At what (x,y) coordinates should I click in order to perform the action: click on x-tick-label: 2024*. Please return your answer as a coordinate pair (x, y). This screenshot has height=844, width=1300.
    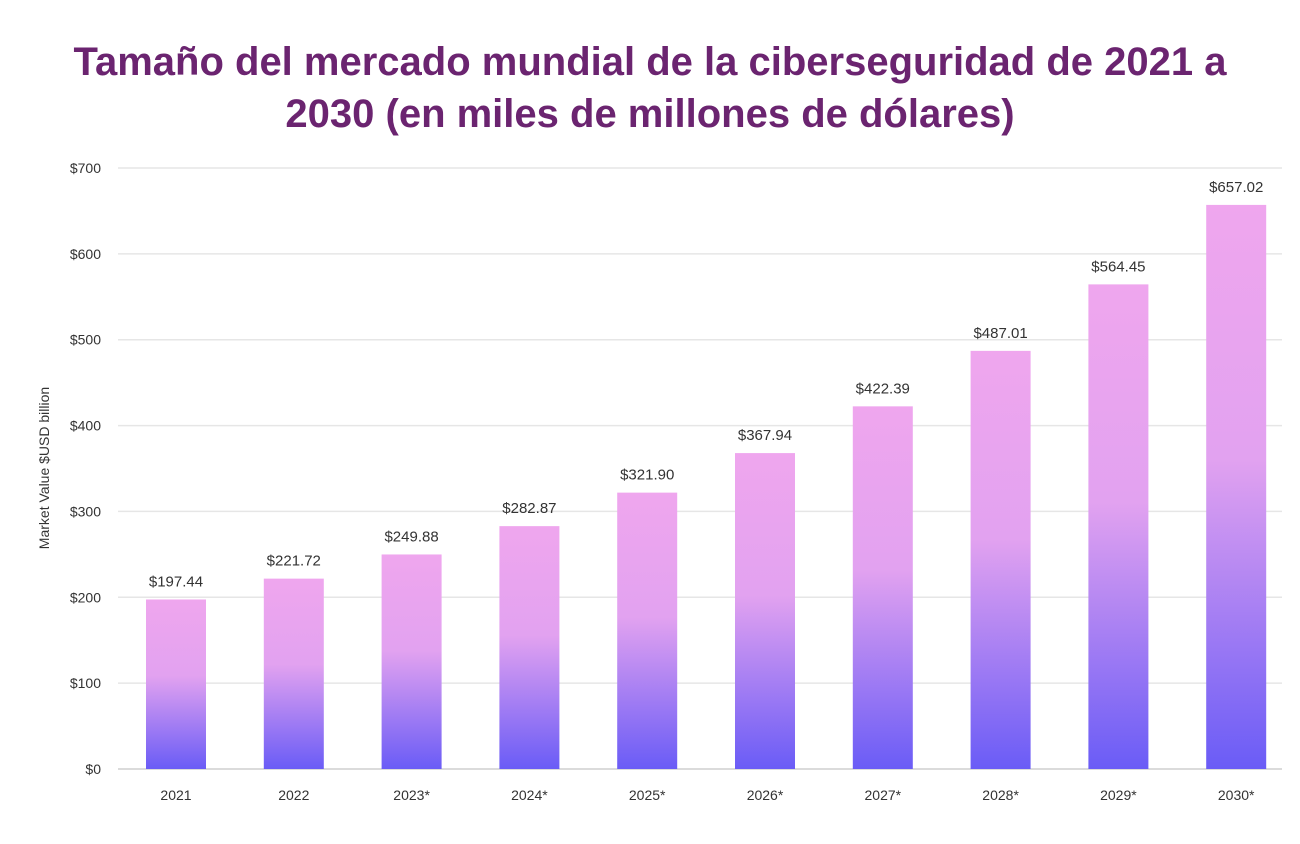
    Looking at the image, I should click on (529, 795).